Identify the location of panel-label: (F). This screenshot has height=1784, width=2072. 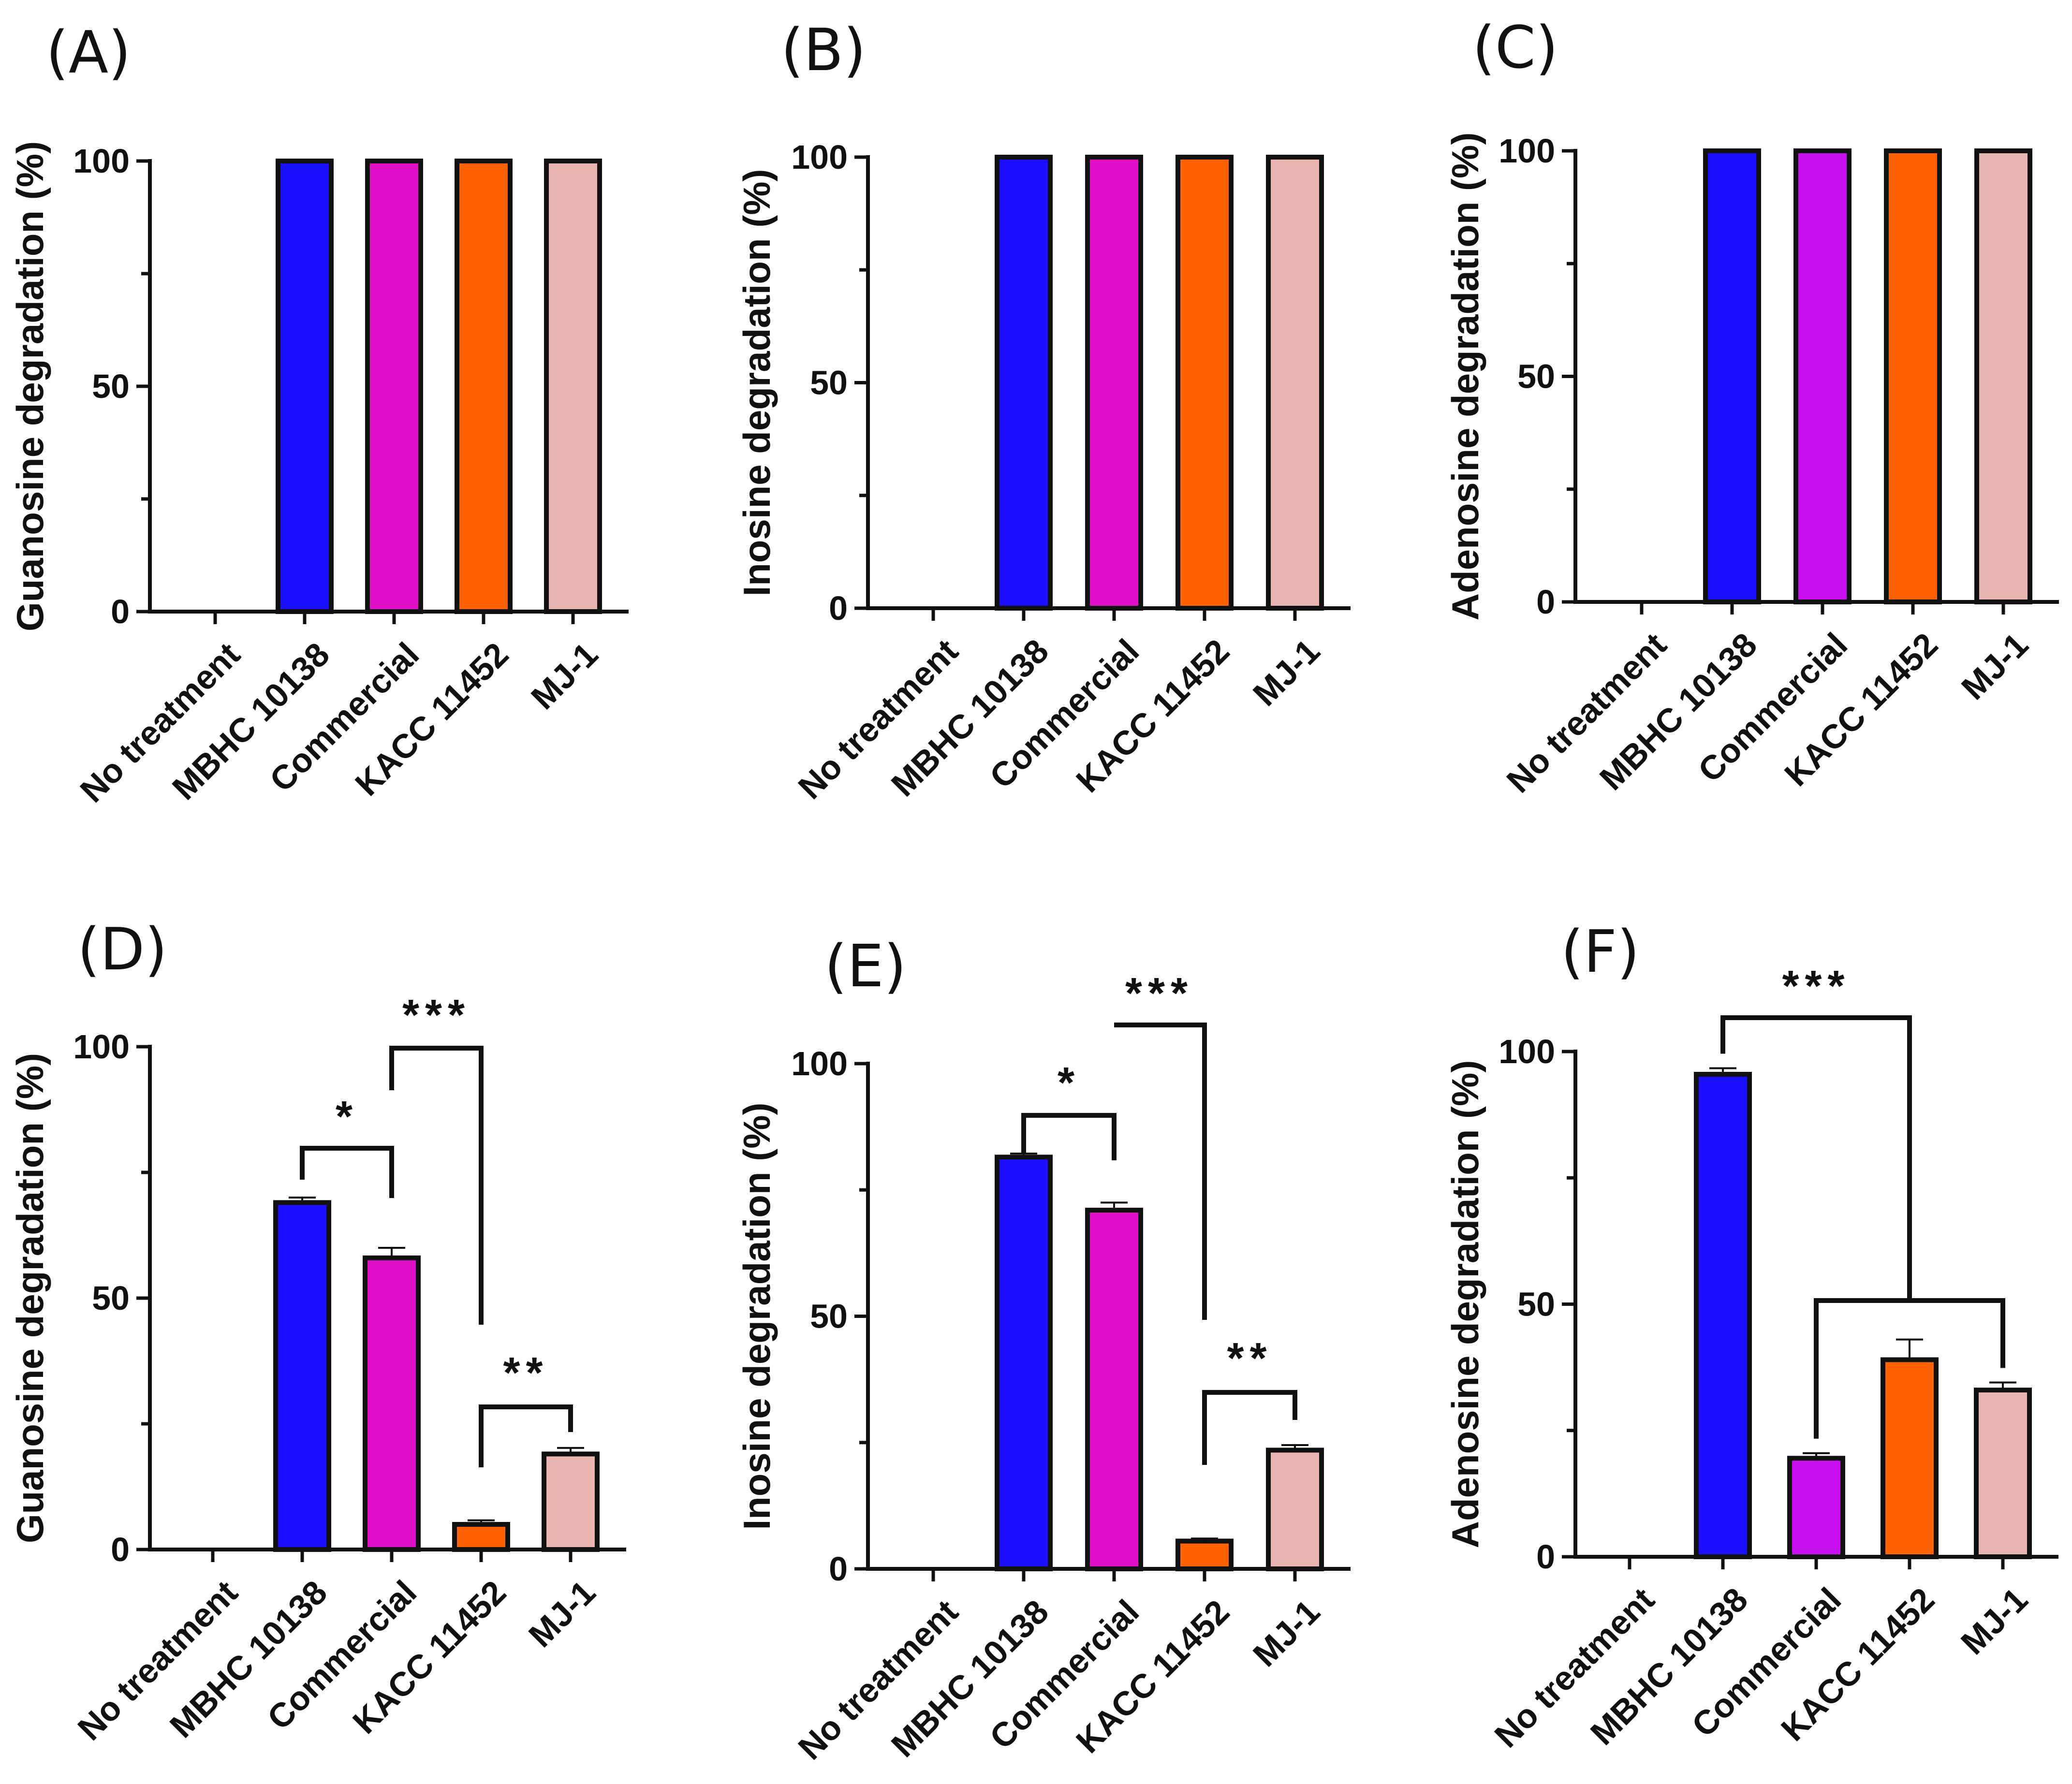
(1600, 952).